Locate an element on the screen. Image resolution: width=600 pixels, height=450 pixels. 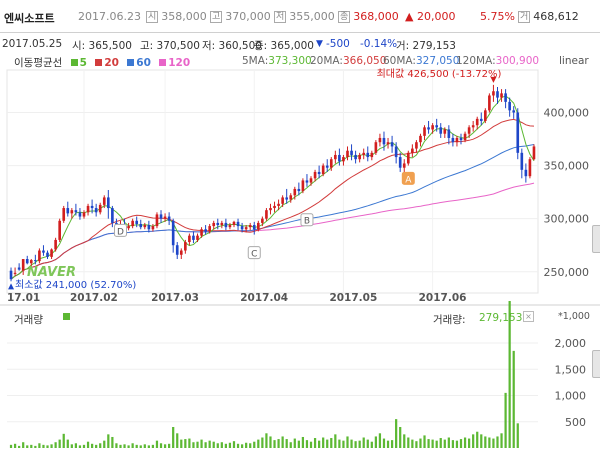
marker-label: C is located at coordinates (254, 255).